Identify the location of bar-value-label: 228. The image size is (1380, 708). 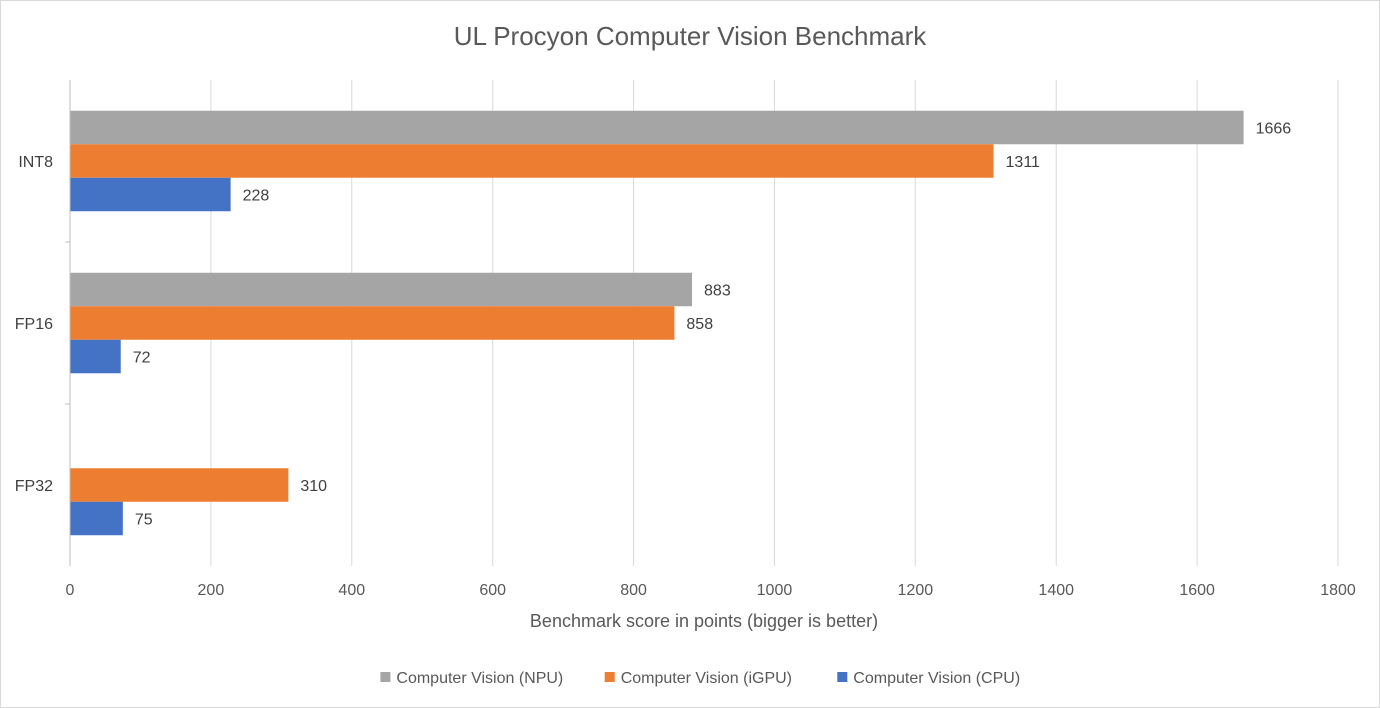
(256, 196).